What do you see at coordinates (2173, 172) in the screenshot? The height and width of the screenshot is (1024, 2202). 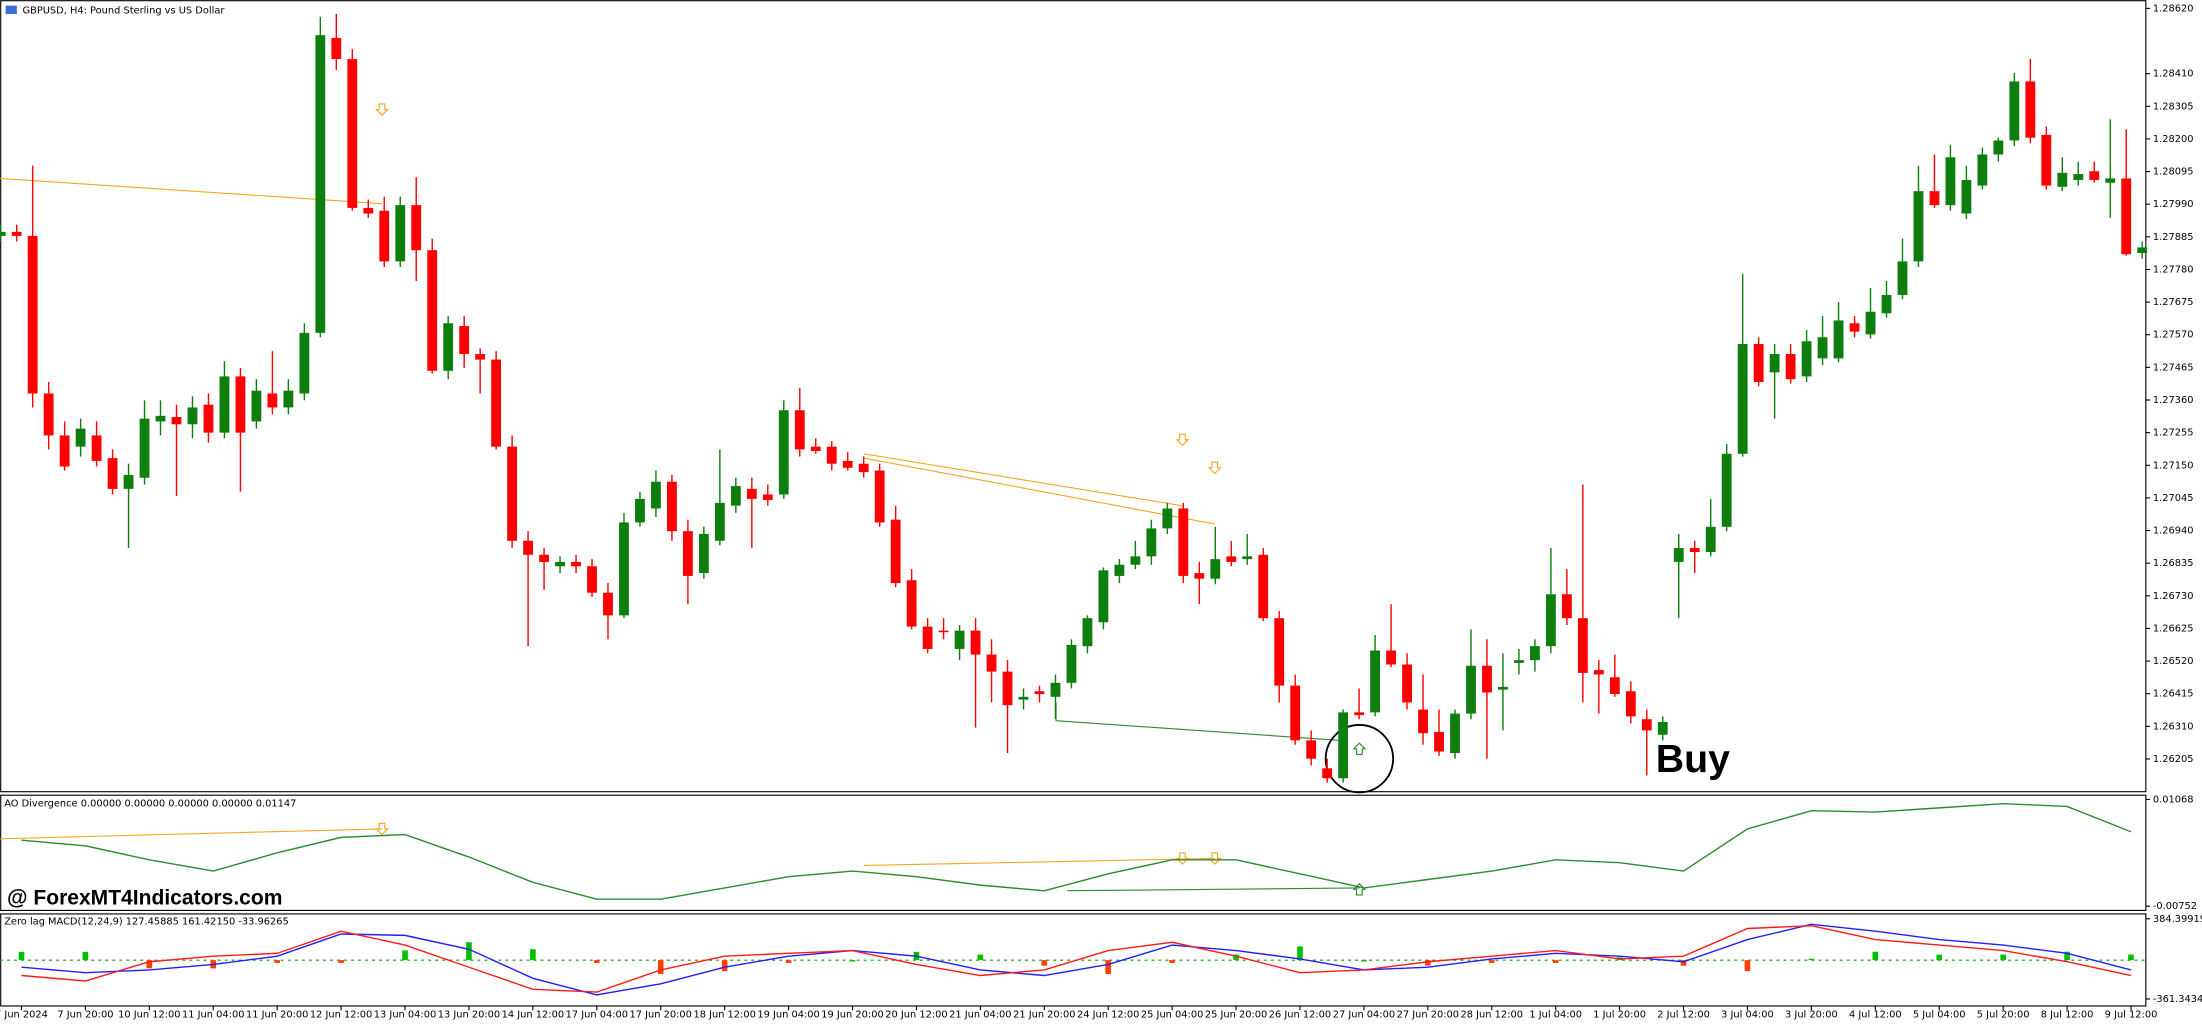 I see `y-tick-label: 1.28095` at bounding box center [2173, 172].